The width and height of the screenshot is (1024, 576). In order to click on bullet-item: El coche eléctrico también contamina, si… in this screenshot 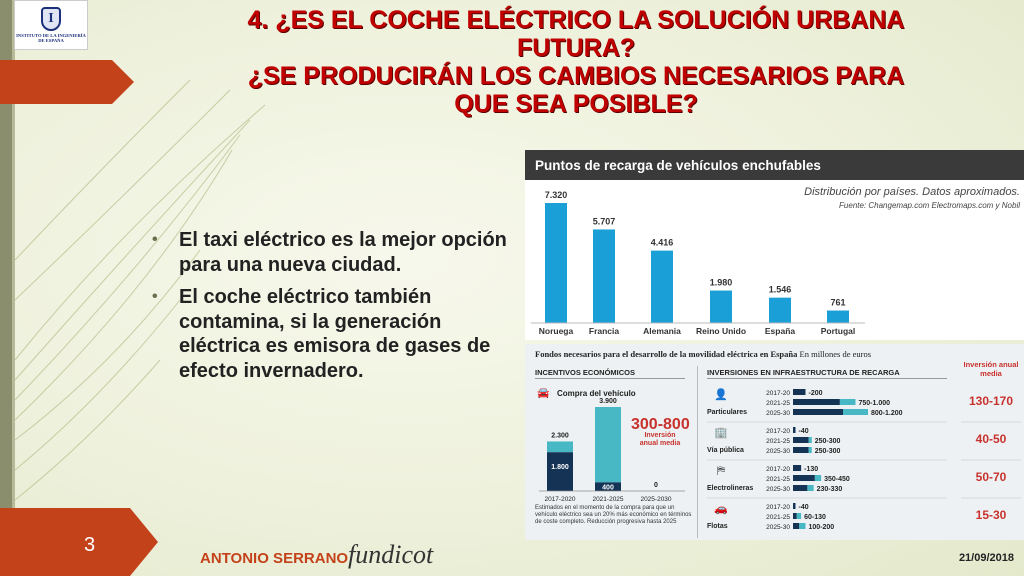, I will do `click(333, 334)`.